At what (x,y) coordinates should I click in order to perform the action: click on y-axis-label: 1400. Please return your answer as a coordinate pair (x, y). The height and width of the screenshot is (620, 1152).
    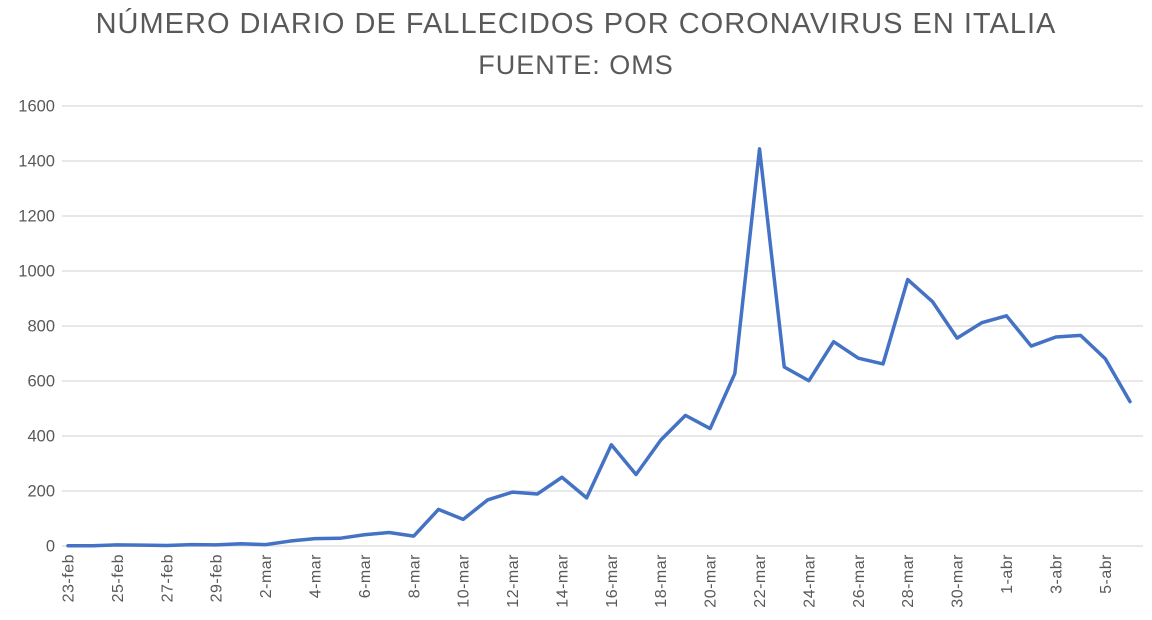
    Looking at the image, I should click on (36, 162).